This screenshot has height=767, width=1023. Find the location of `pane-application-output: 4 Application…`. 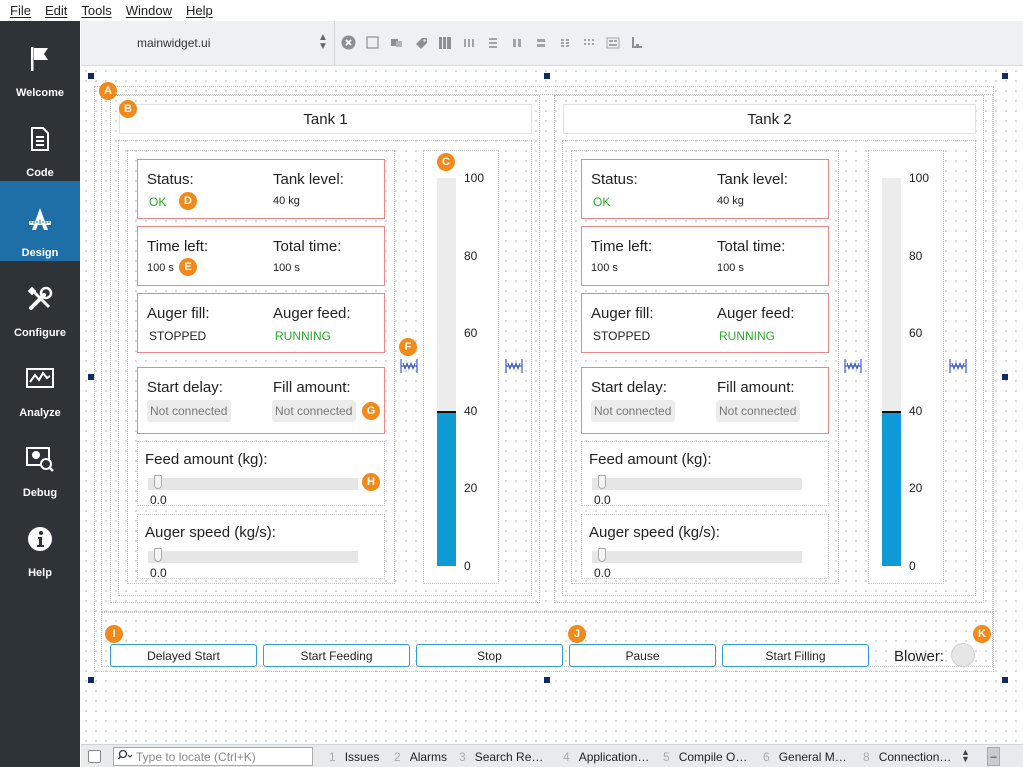

pane-application-output: 4 Application… is located at coordinates (606, 757).